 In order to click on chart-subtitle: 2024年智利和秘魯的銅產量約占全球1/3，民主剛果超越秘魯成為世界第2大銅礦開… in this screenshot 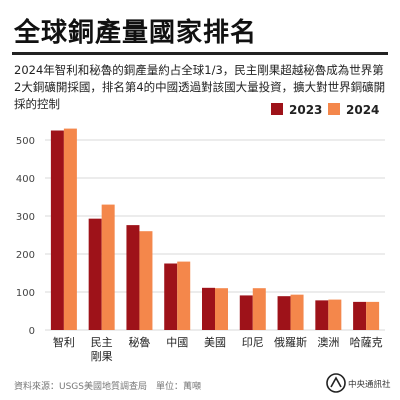, I will do `click(200, 87)`.